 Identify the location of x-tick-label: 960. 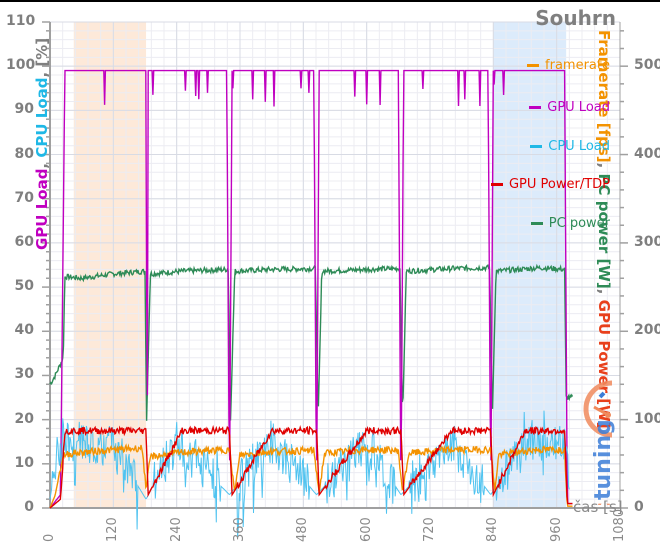
(556, 529).